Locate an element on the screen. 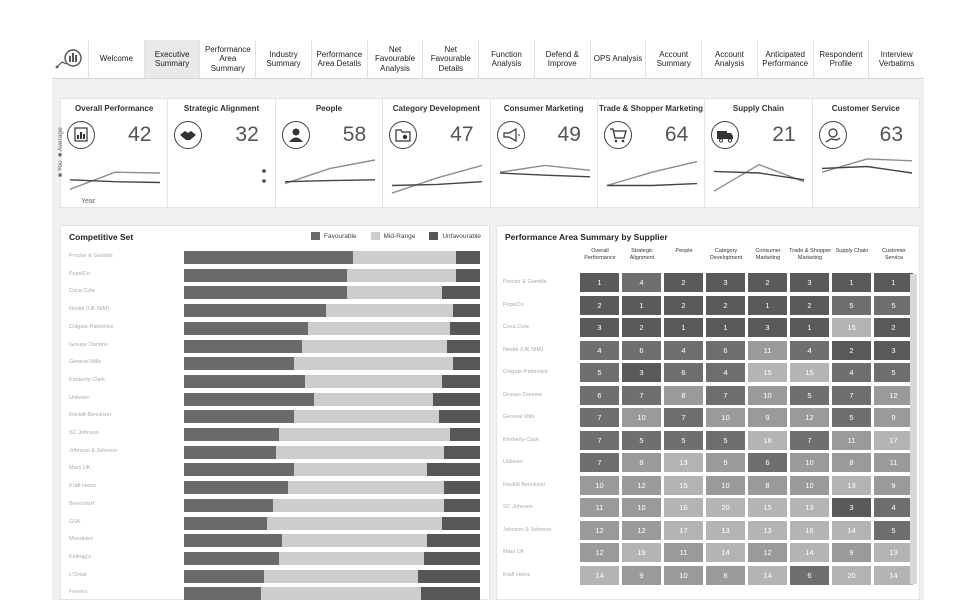 This screenshot has width=965, height=602. kpi-card-consumer-marketing: Consumer Marketing 49 is located at coordinates (543, 153).